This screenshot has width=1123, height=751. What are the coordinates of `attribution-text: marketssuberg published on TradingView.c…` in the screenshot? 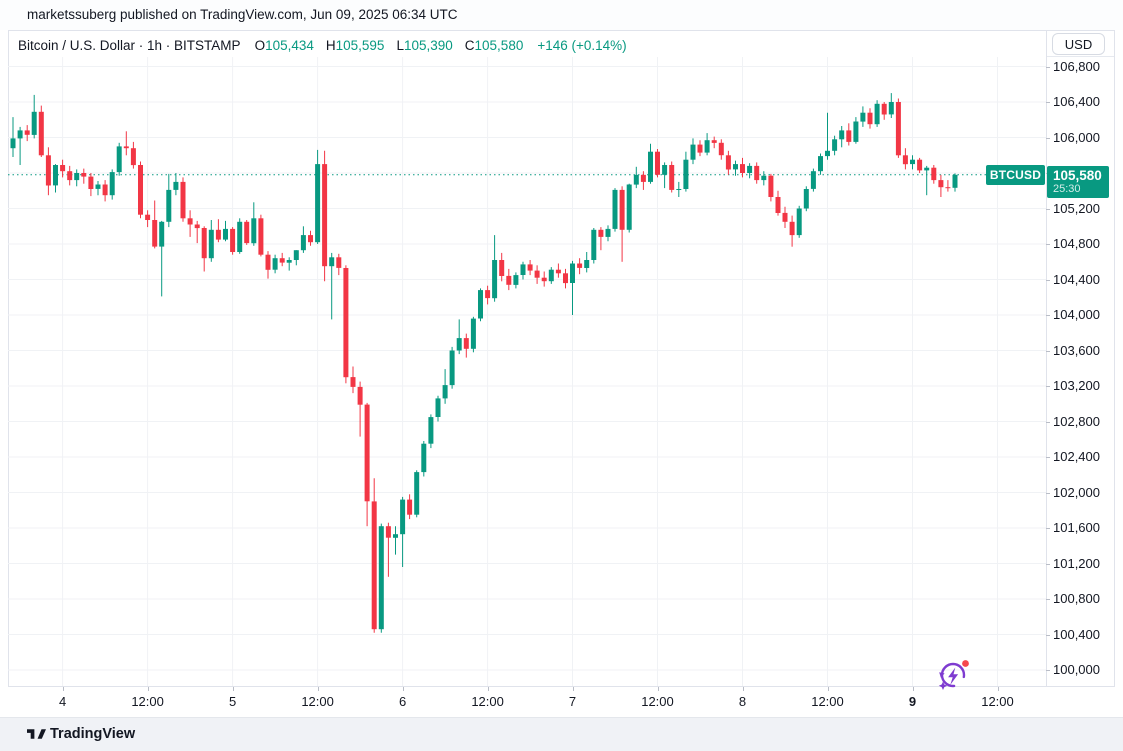 It's located at (242, 14).